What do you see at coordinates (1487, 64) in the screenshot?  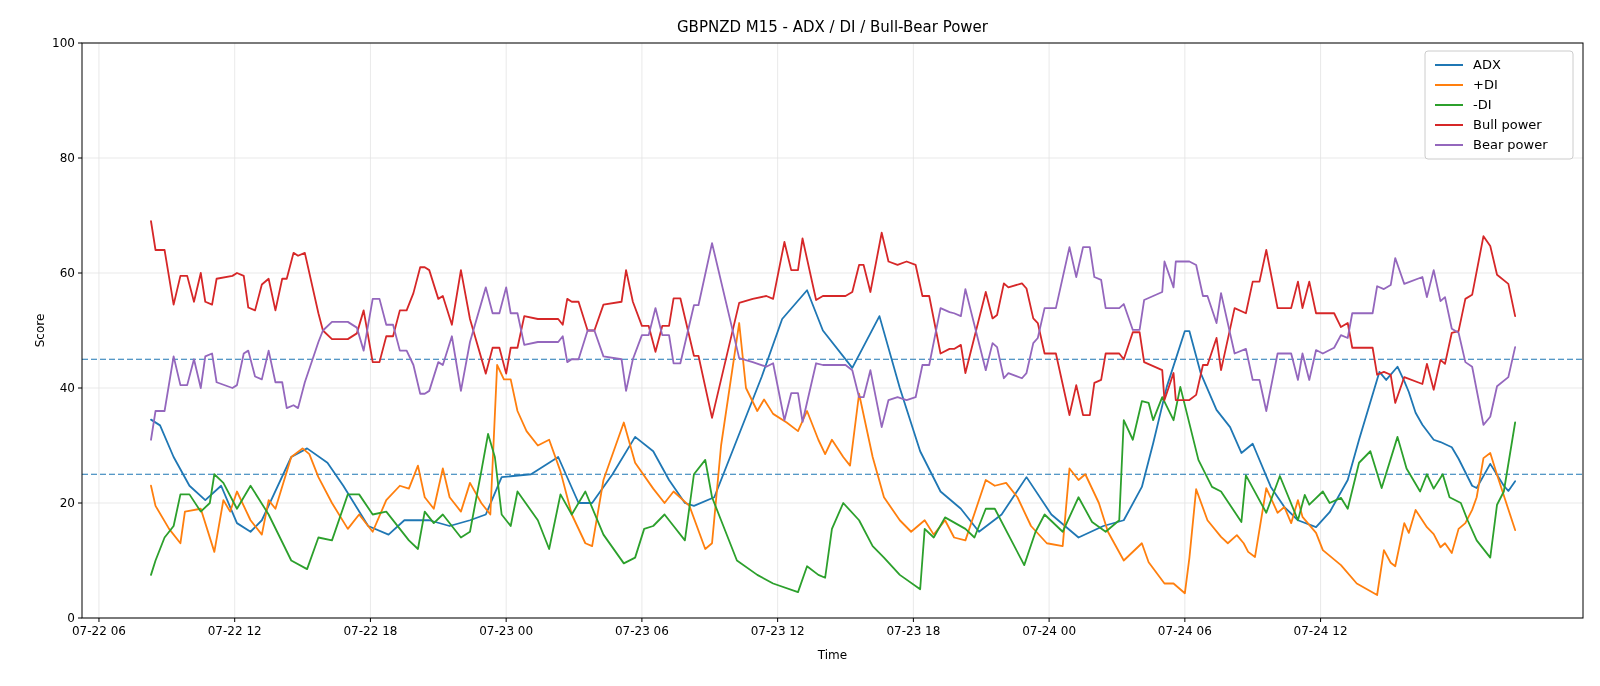 I see `legend-label: ADX` at bounding box center [1487, 64].